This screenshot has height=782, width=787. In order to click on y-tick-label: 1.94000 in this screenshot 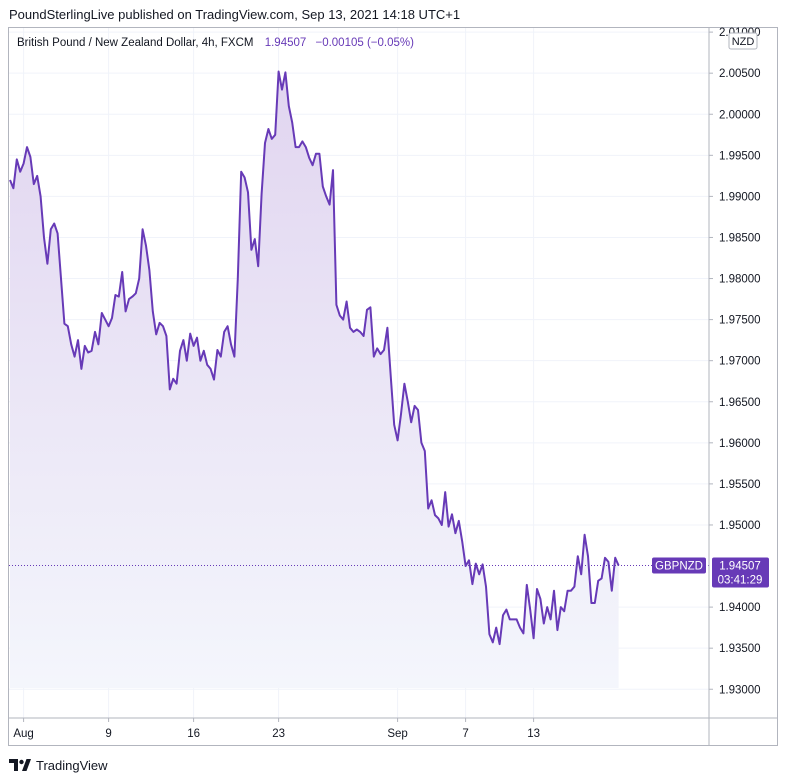, I will do `click(740, 608)`.